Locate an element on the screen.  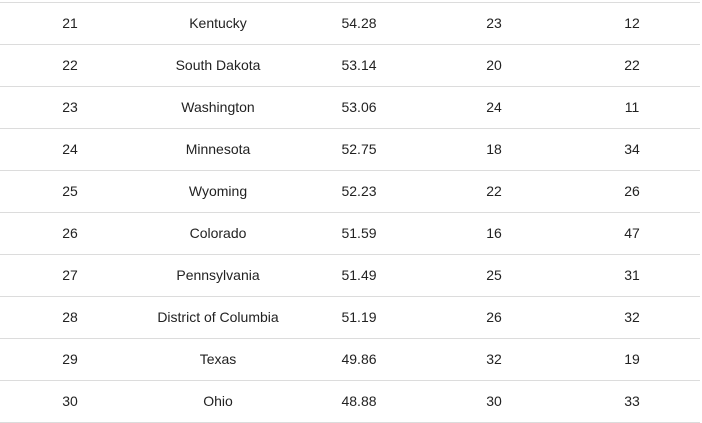
table-row: 25 Wyoming 52.23 22 26 is located at coordinates (350, 192).